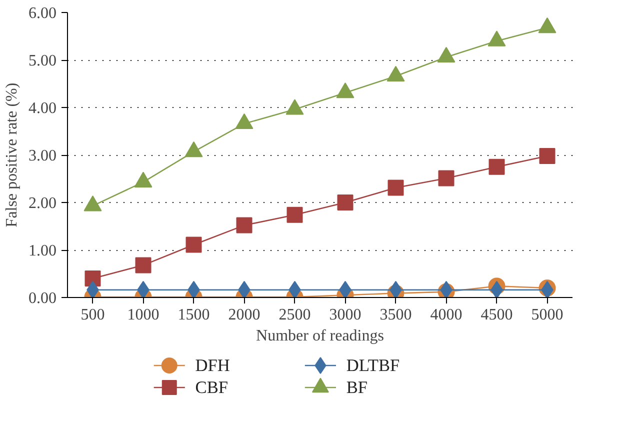 This screenshot has width=642, height=440. Describe the element at coordinates (12, 155) in the screenshot. I see `y-axis-title: False positive rate (%)` at that location.